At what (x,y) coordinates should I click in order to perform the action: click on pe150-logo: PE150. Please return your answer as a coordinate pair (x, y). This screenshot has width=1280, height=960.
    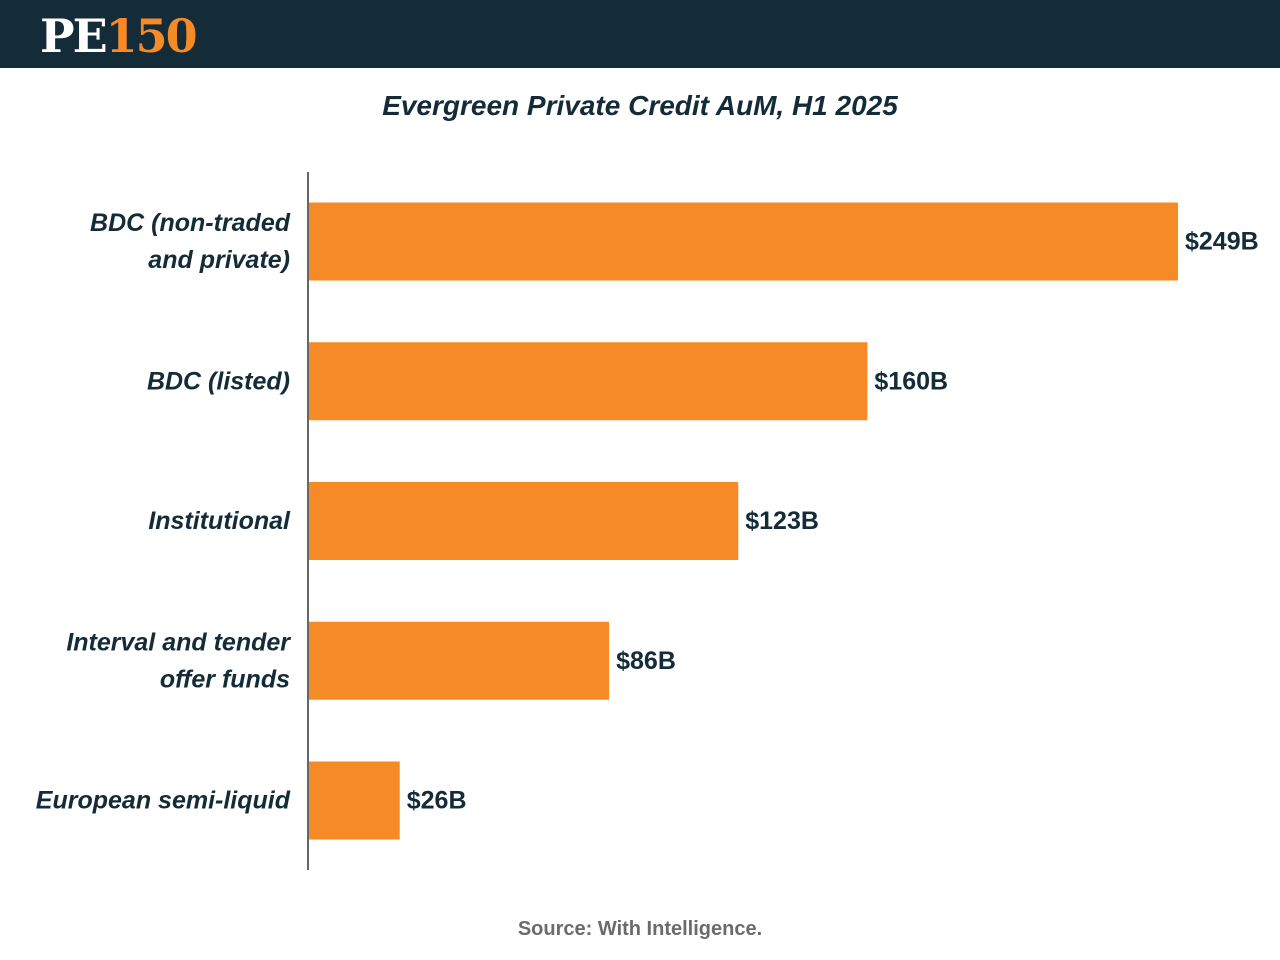
    Looking at the image, I should click on (119, 36).